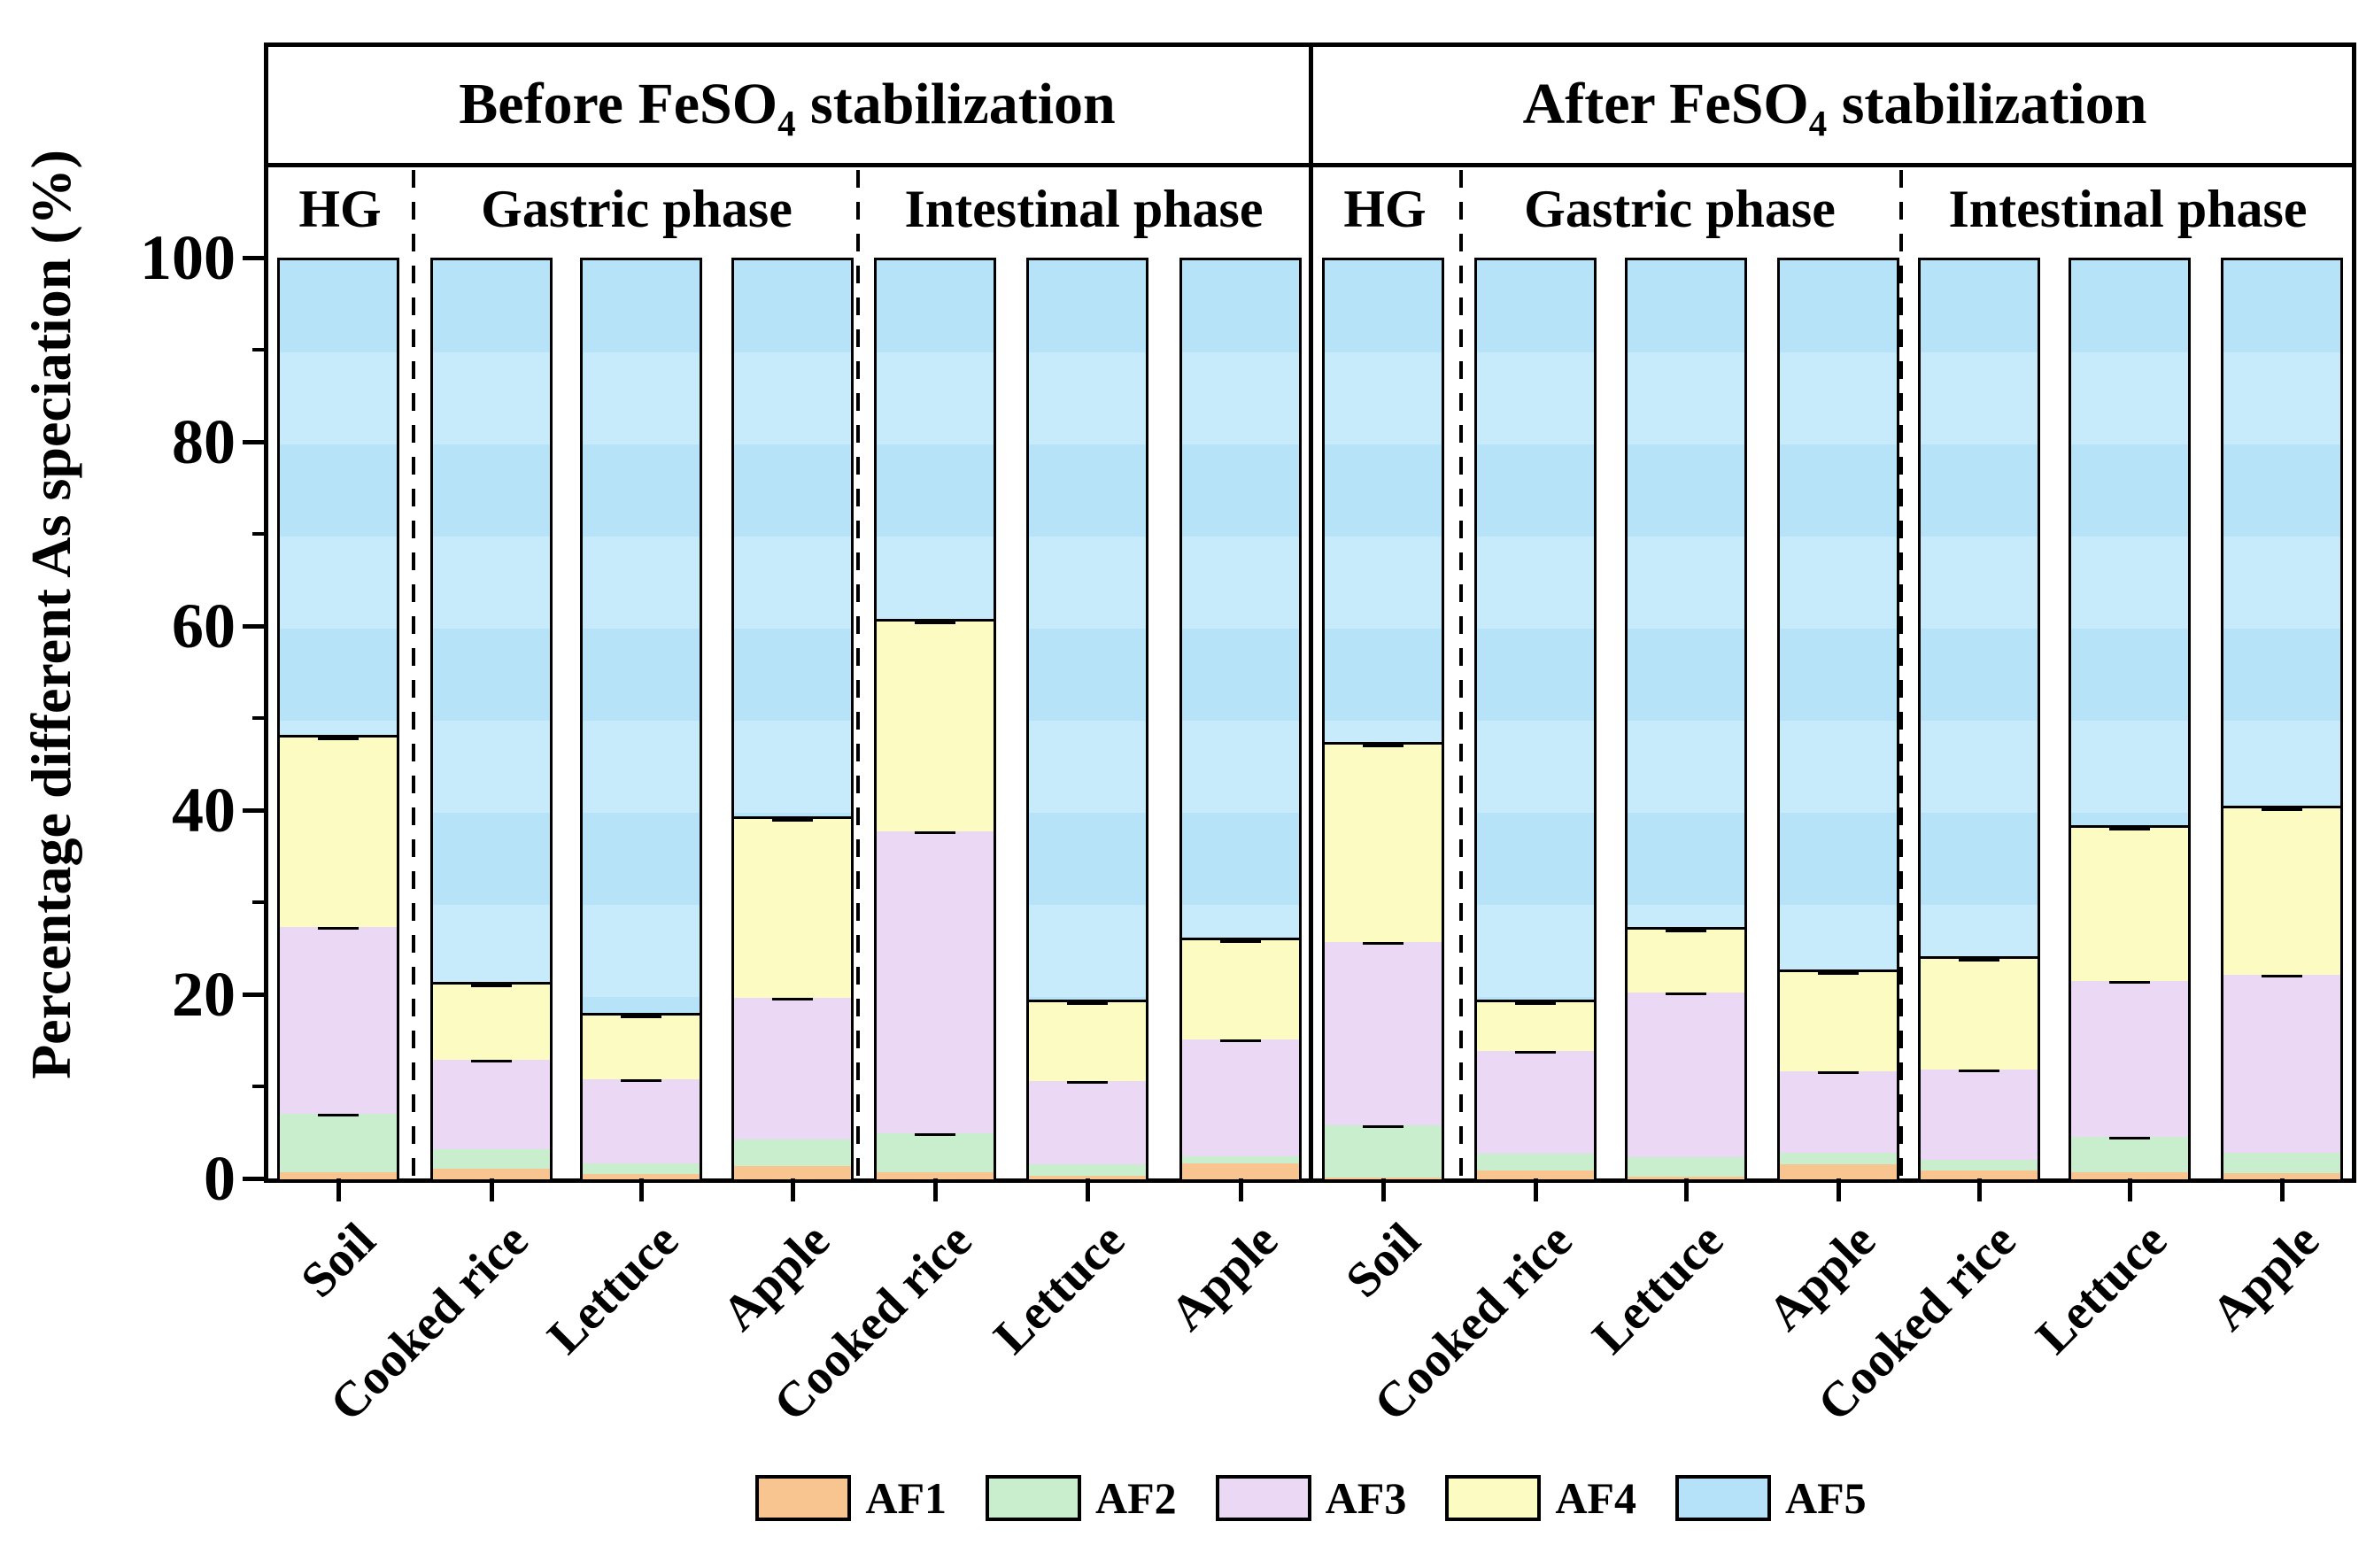 This screenshot has height=1568, width=2374. I want to click on legend-label: AF2, so click(1136, 1498).